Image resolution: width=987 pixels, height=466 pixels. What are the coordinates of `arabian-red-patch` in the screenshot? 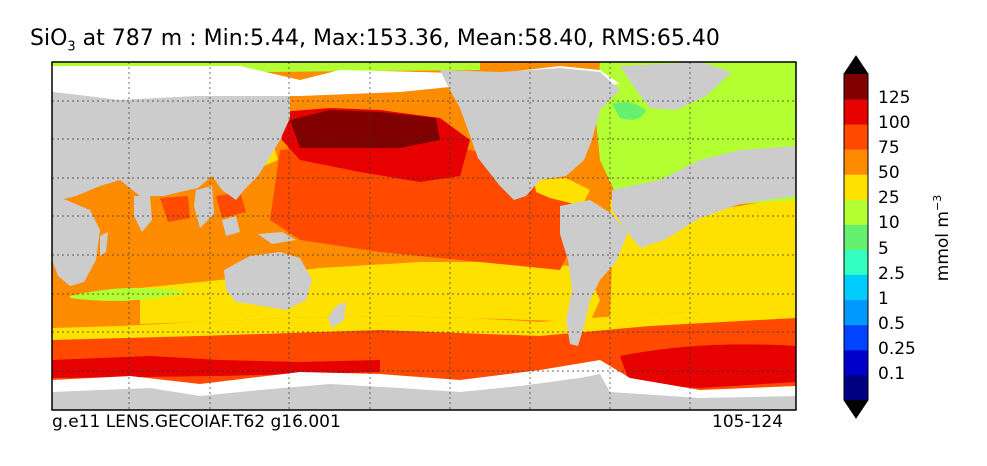 It's located at (175, 209).